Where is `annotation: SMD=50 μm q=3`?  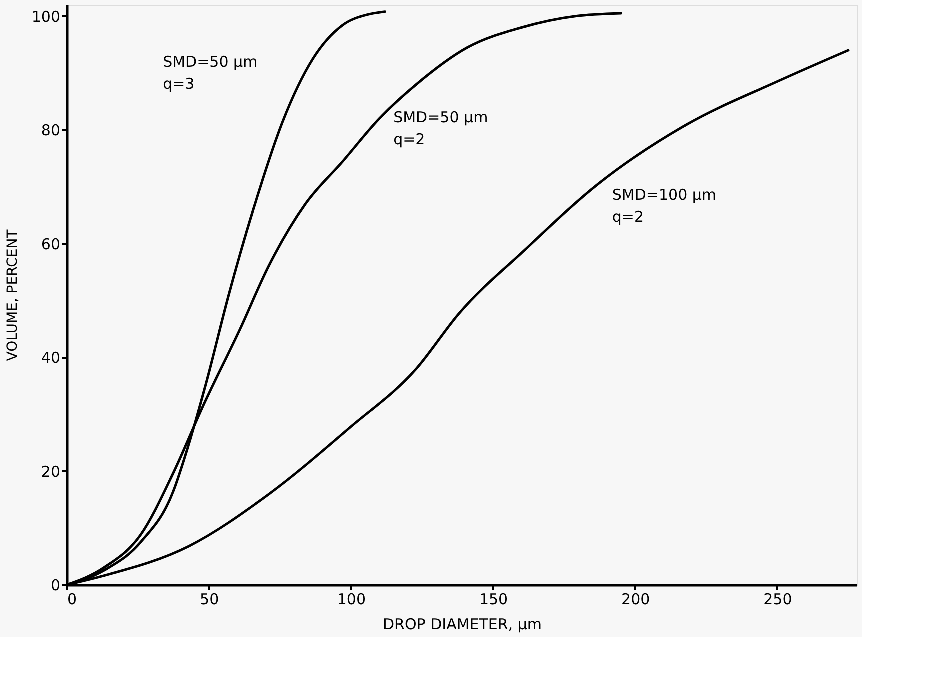 annotation: SMD=50 μm q=3 is located at coordinates (210, 73).